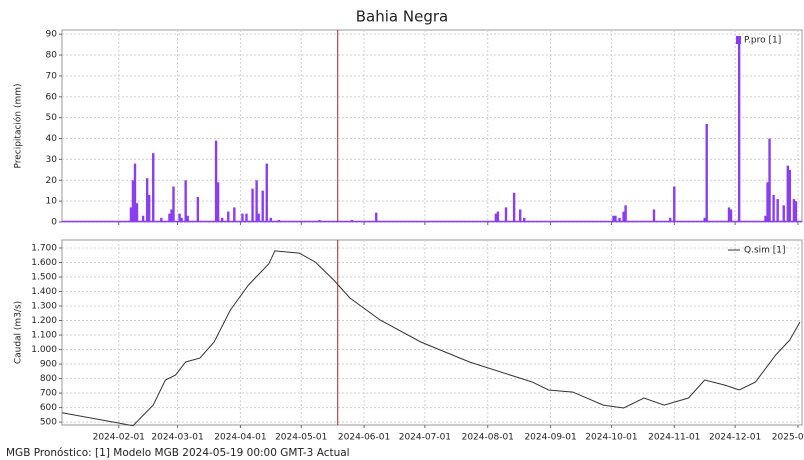 The image size is (804, 460). What do you see at coordinates (240, 438) in the screenshot?
I see `x-tick-label: 2024-04-01` at bounding box center [240, 438].